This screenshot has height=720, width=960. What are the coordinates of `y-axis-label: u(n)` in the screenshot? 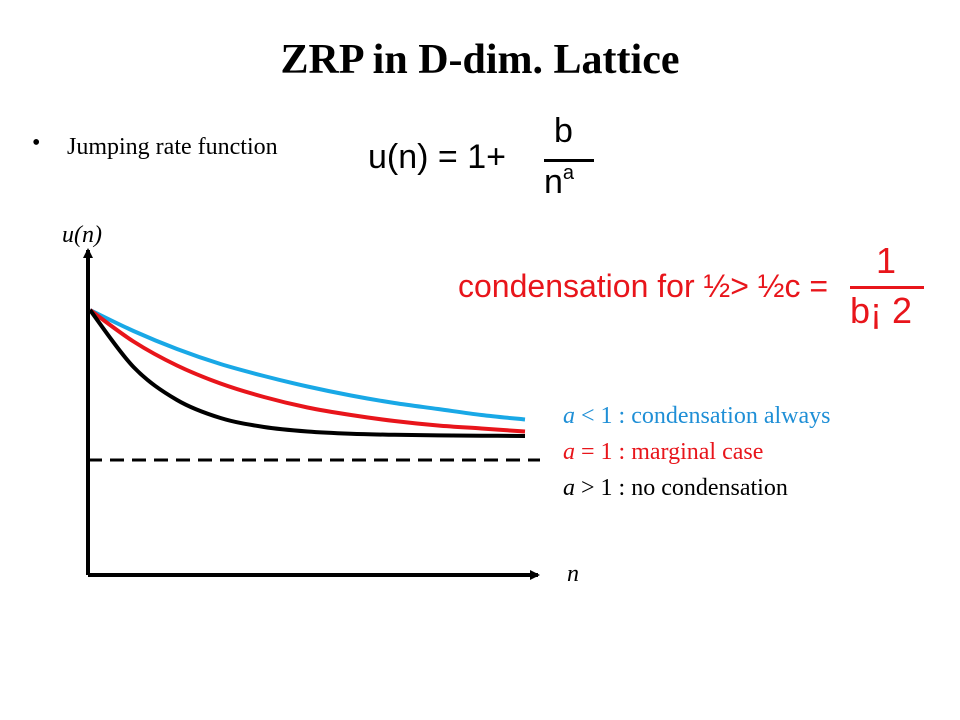 It's located at (82, 235).